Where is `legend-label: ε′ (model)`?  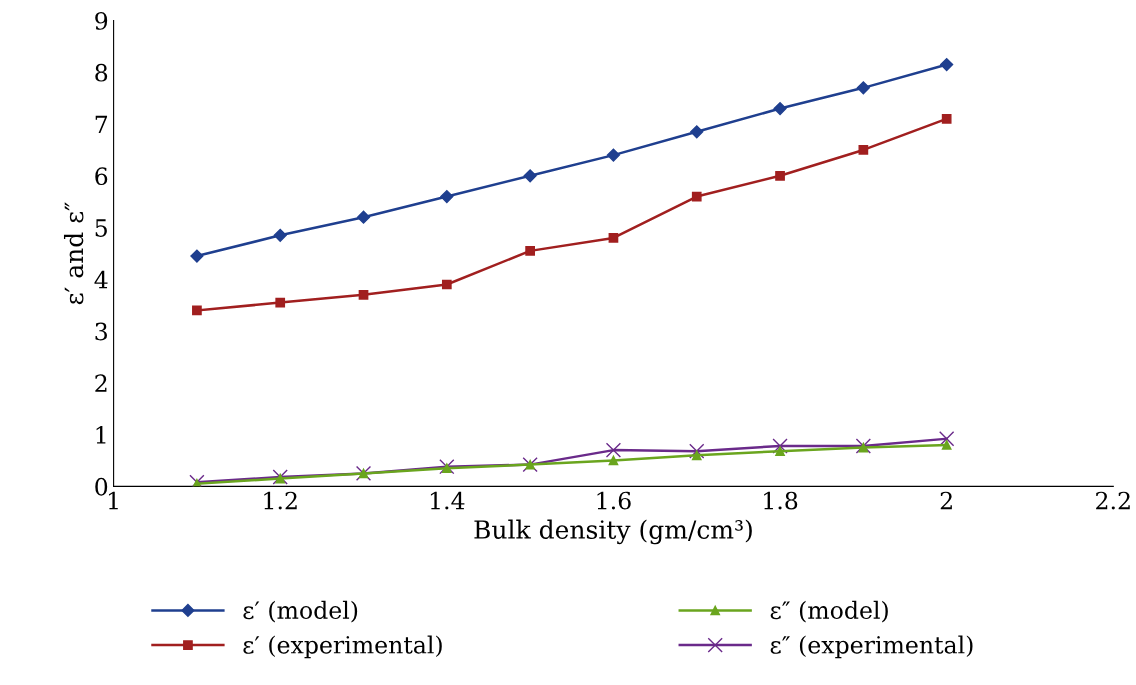
legend-label: ε′ (model) is located at coordinates (300, 611).